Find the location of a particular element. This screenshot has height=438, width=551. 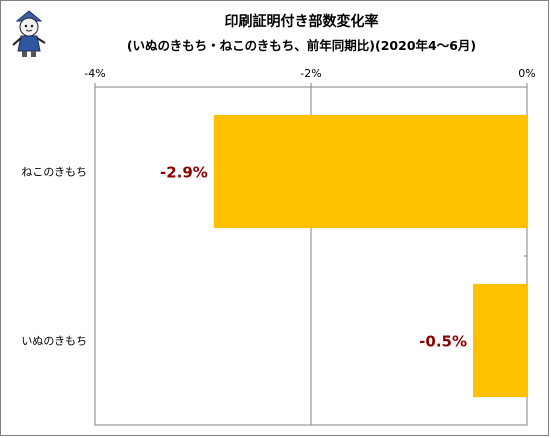

category-label: いぬのきもち is located at coordinates (54, 341).